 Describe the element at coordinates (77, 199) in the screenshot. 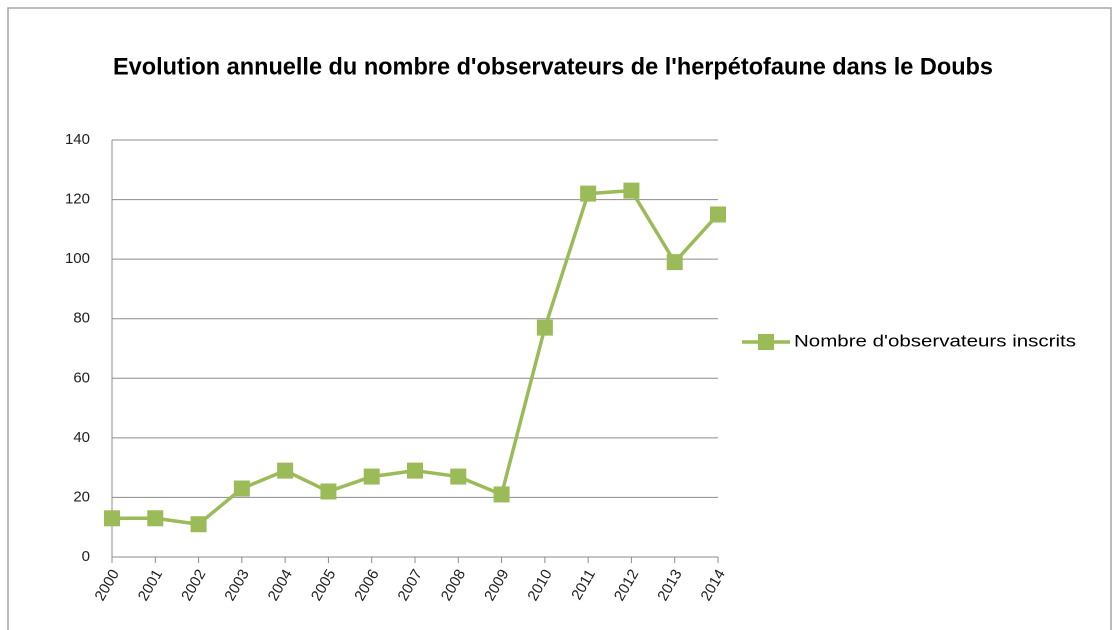

I see `y-tick-label: 120` at that location.